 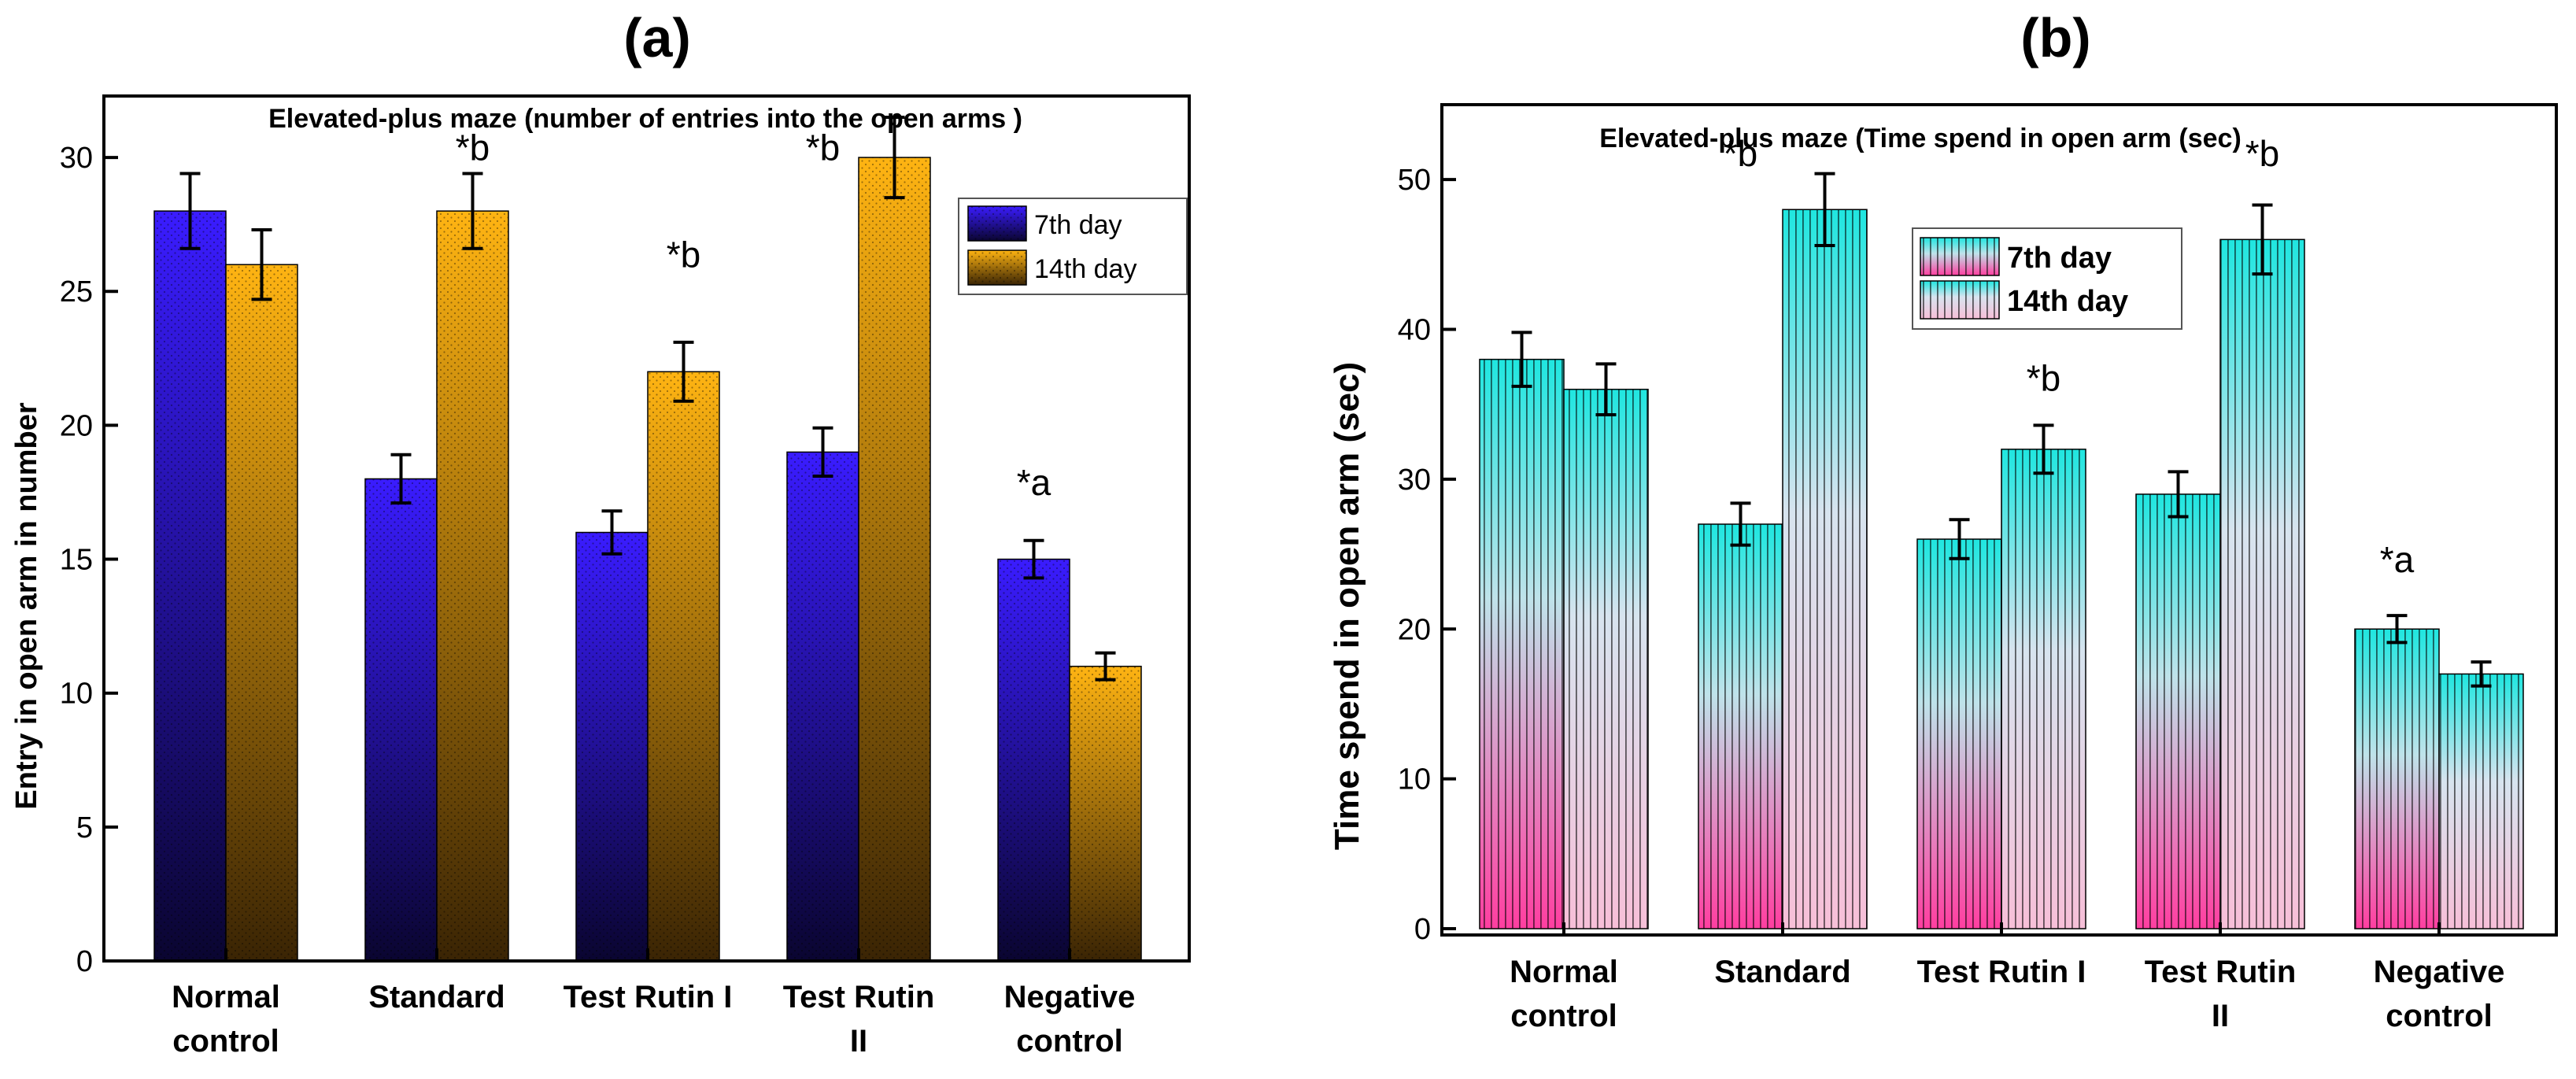 I want to click on y-tick-label-a: 10, so click(x=76, y=694).